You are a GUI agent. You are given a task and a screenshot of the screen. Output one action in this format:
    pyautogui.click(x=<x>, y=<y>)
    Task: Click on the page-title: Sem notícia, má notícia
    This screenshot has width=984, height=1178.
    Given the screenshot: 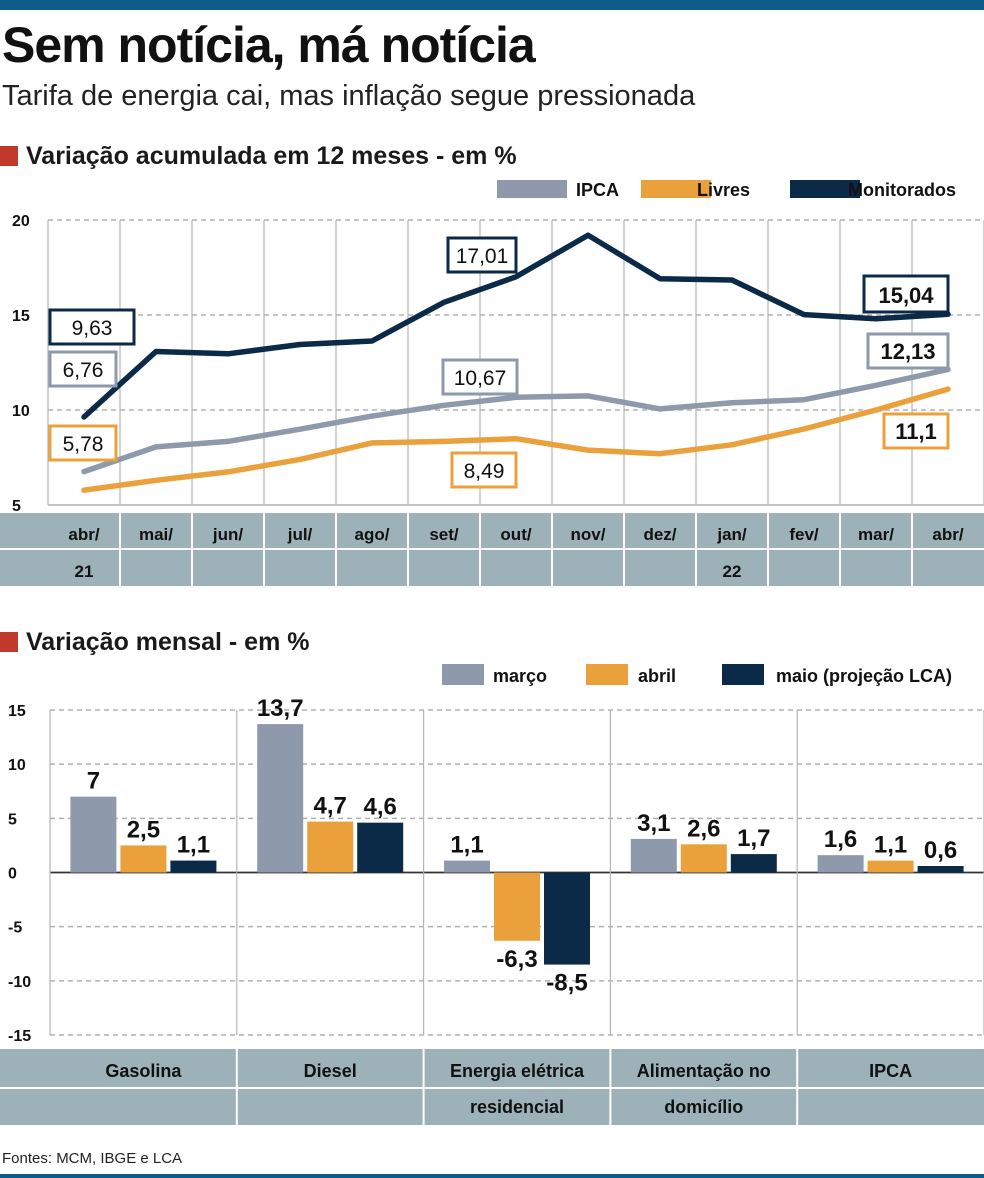 What is the action you would take?
    pyautogui.click(x=269, y=45)
    